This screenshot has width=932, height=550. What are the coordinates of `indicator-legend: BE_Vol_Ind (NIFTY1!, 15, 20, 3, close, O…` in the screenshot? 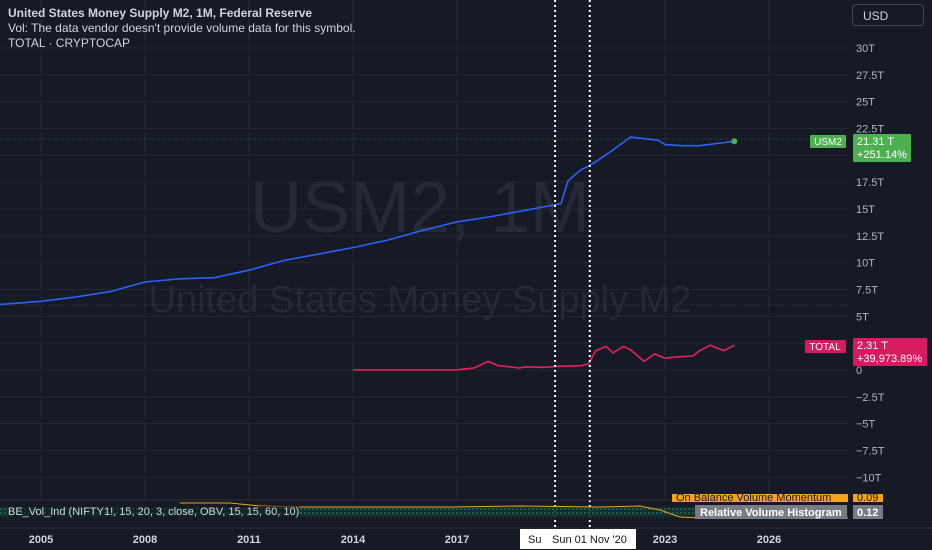 It's located at (154, 512).